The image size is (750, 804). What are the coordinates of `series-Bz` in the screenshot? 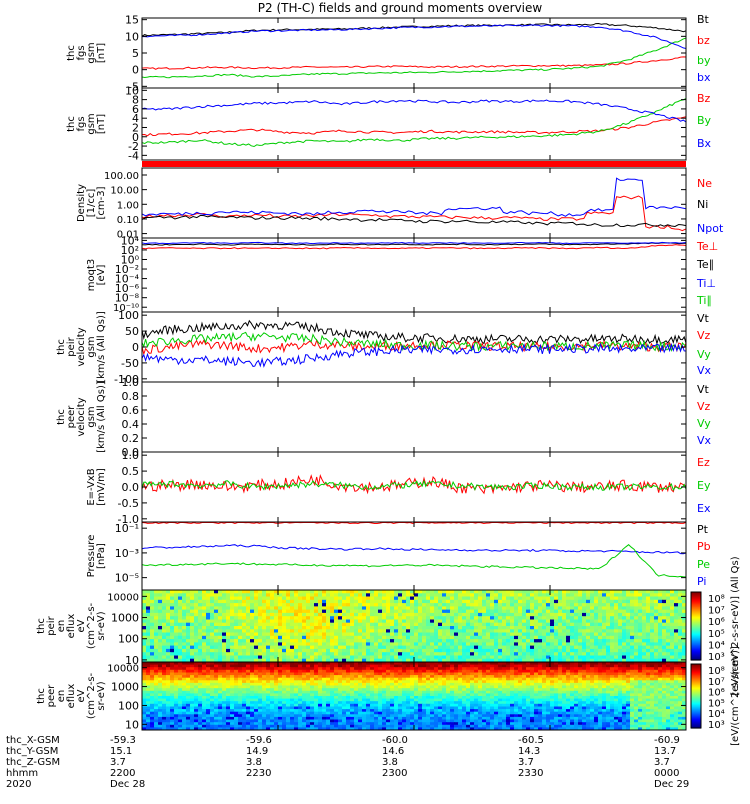 It's located at (414, 126).